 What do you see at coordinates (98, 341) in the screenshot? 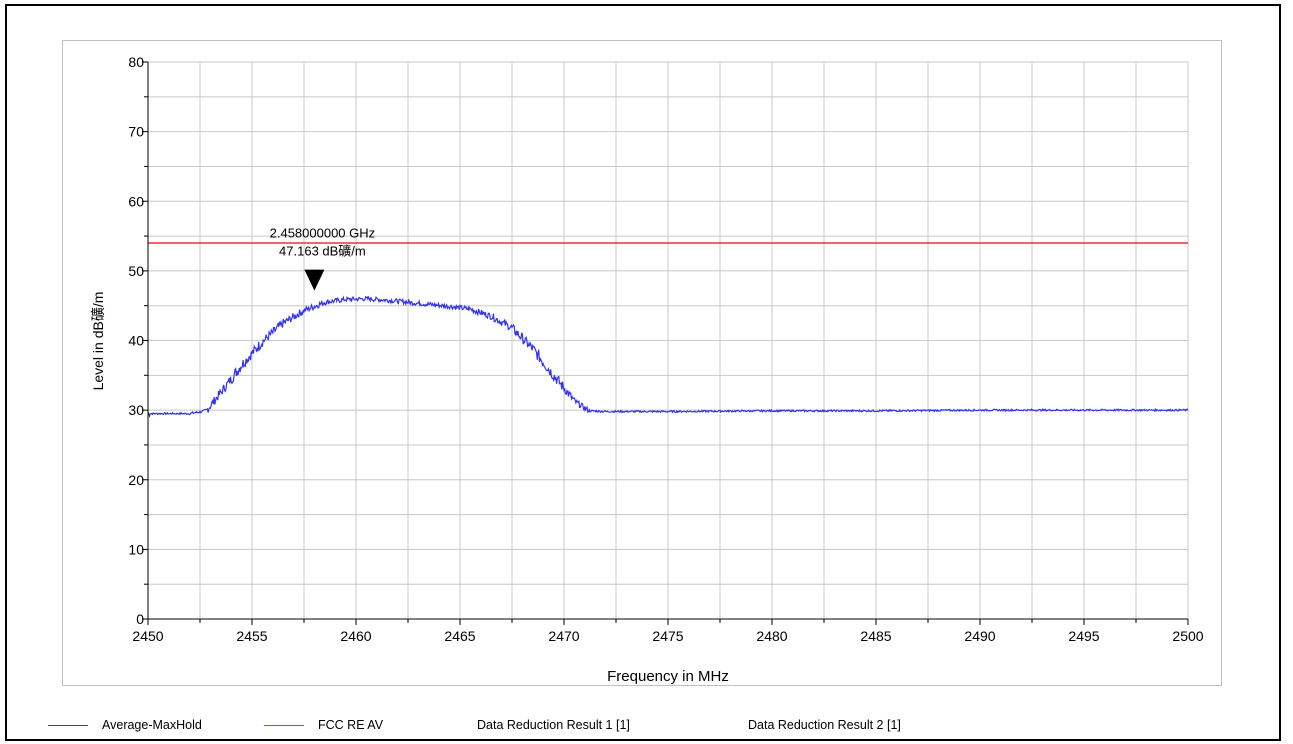
I see `y-axis-label: Level in dB礦/m` at bounding box center [98, 341].